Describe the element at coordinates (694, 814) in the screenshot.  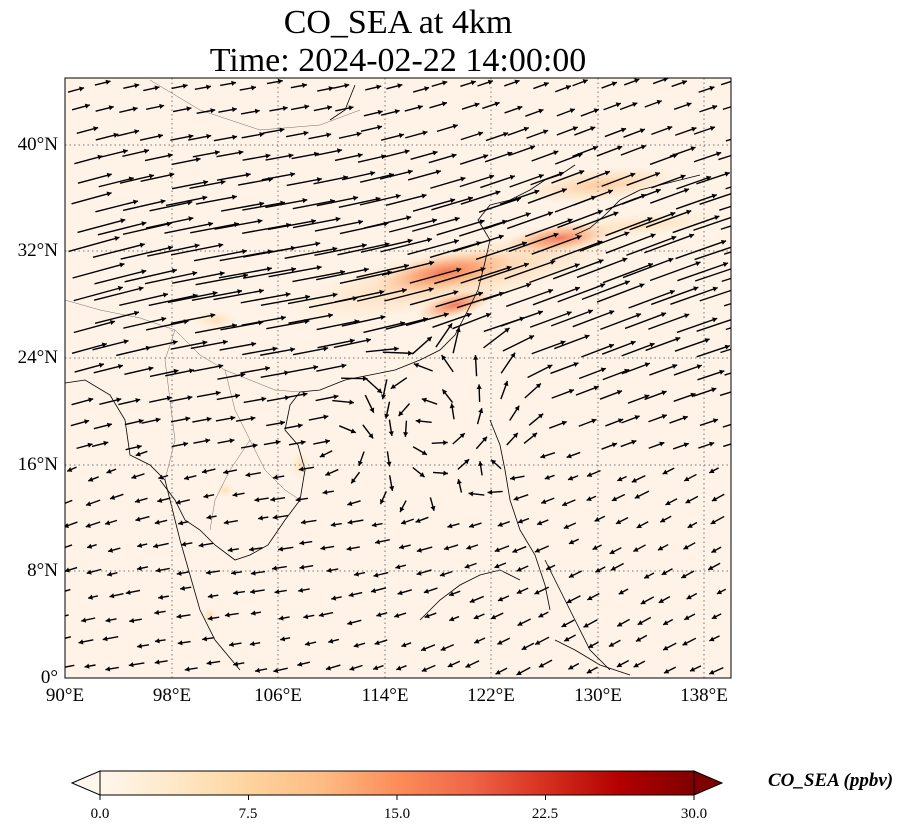
I see `colorbar-tick-label: 30.0` at that location.